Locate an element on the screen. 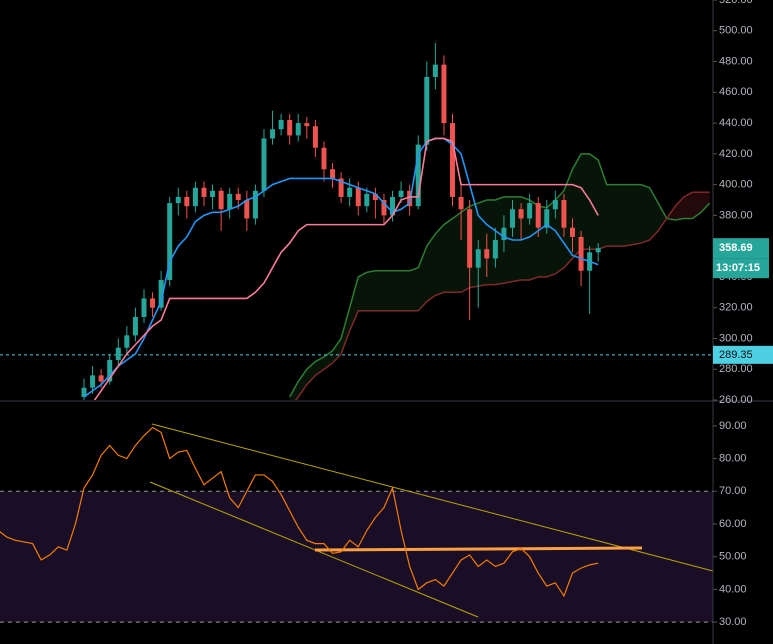 The height and width of the screenshot is (644, 773). y-tick-label: 500.00 is located at coordinates (736, 31).